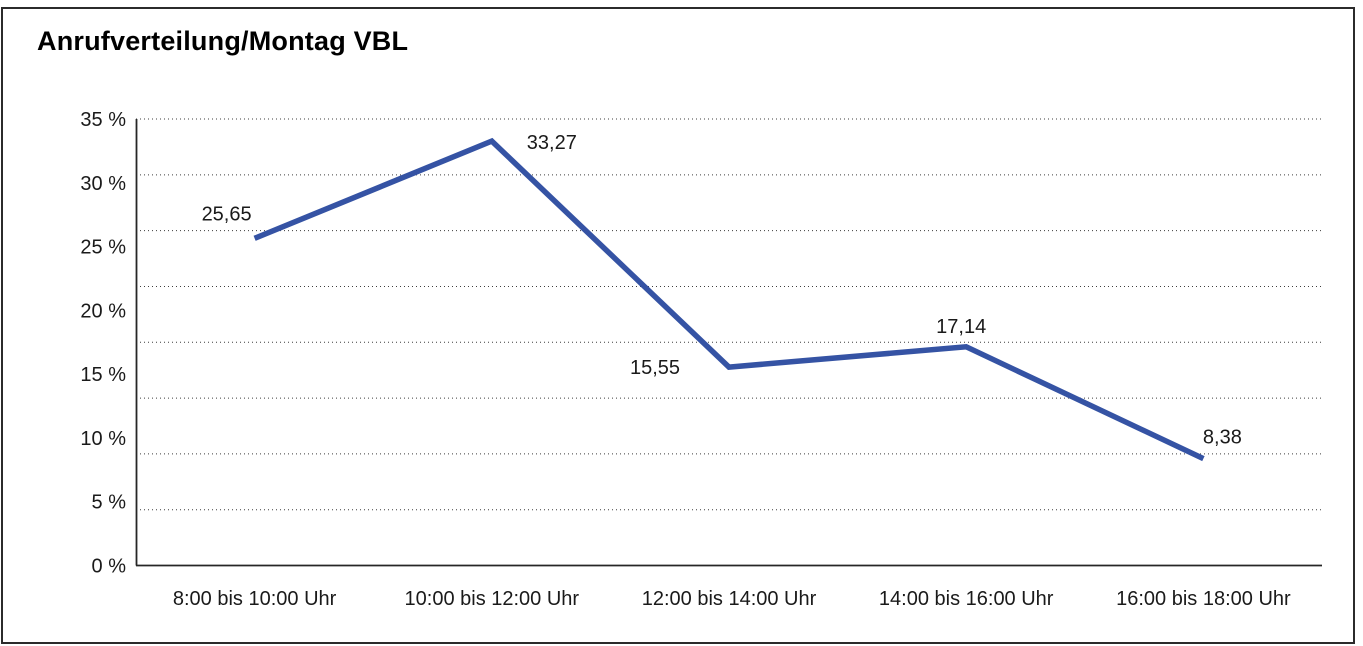 The image size is (1363, 646). I want to click on x-axis-category-label: 12:00 bis 14:00 Uhr, so click(729, 599).